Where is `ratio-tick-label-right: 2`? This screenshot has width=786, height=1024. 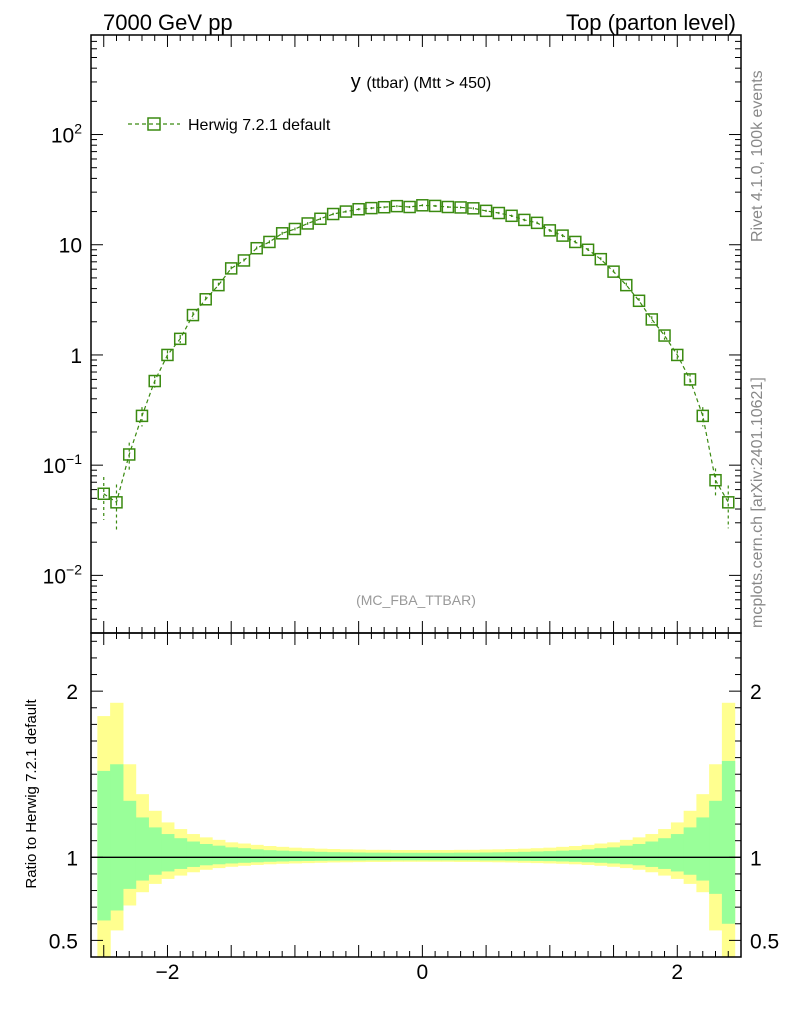 ratio-tick-label-right: 2 is located at coordinates (756, 692).